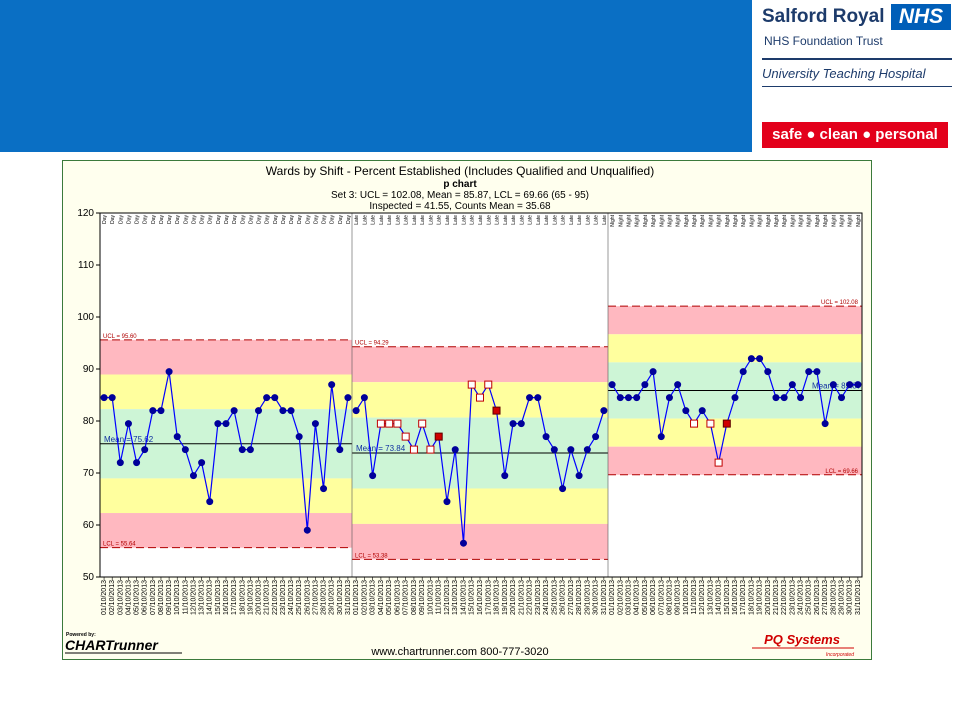 The image size is (960, 720). What do you see at coordinates (275, 597) in the screenshot?
I see `date-tick-label: 22/10/2013` at bounding box center [275, 597].